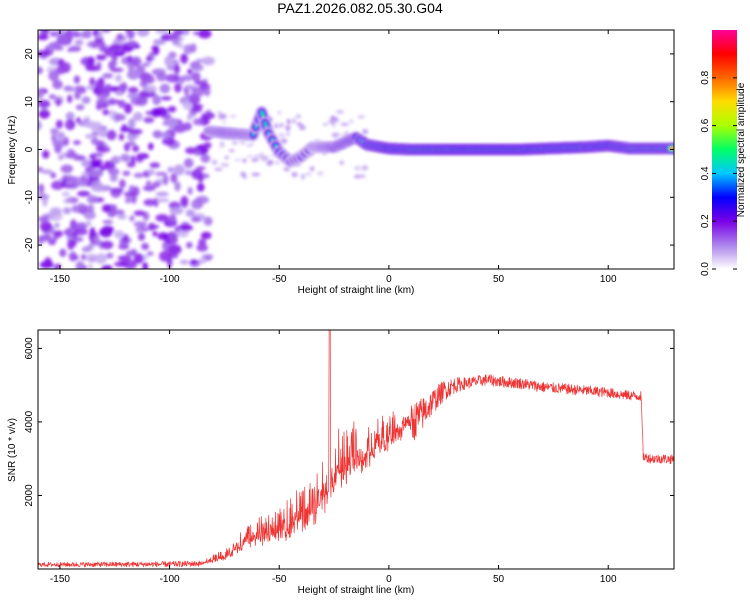 The image size is (750, 600). Describe the element at coordinates (705, 173) in the screenshot. I see `colorbar-tick-label: 0.4` at that location.